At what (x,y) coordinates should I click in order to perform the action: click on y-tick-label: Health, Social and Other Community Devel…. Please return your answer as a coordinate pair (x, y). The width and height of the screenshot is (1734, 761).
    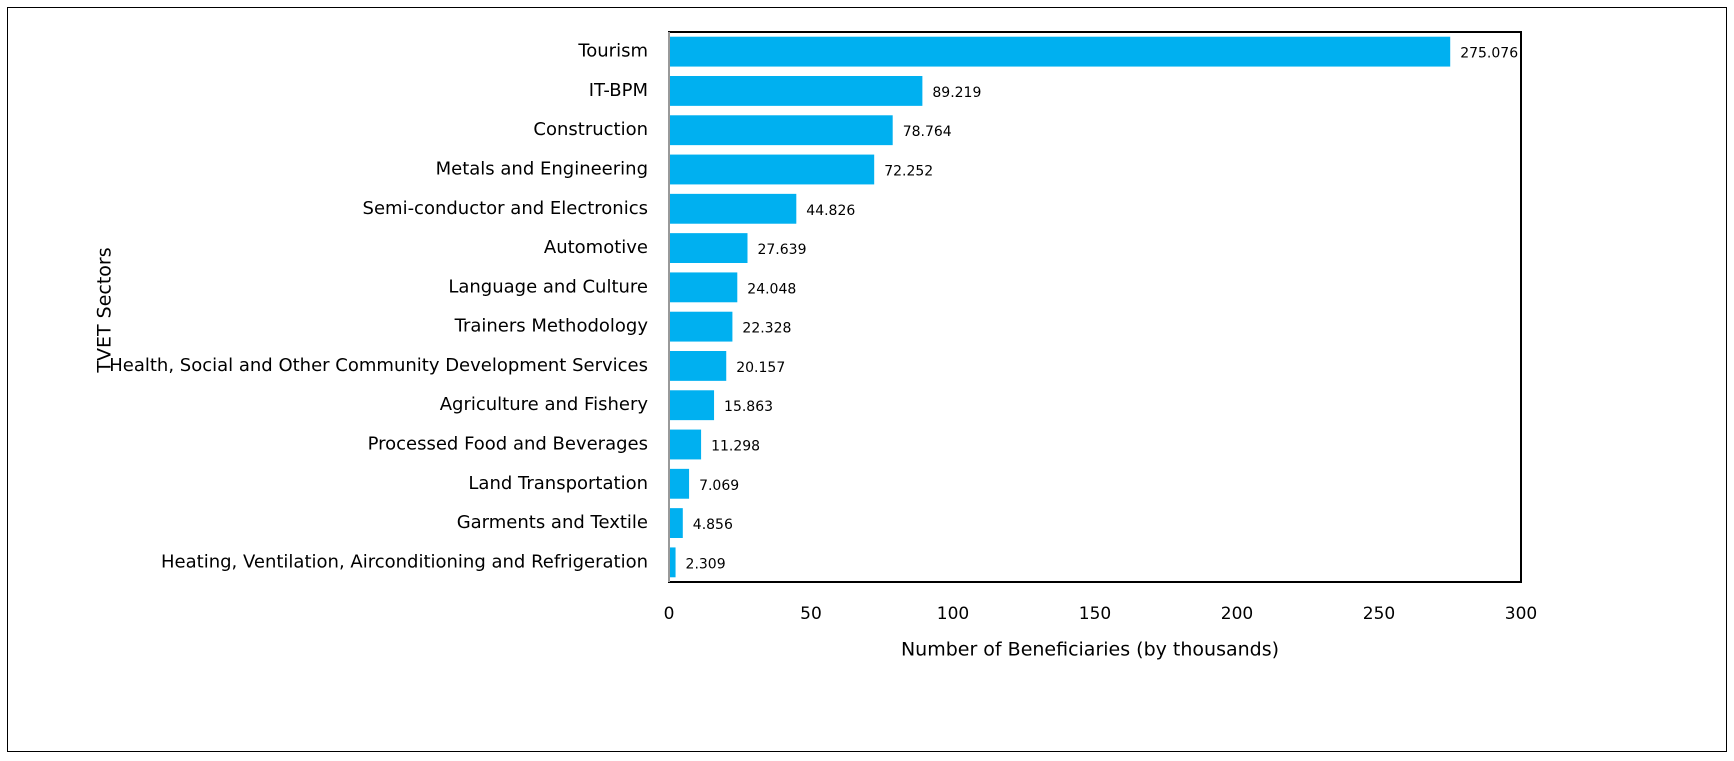
    Looking at the image, I should click on (378, 365).